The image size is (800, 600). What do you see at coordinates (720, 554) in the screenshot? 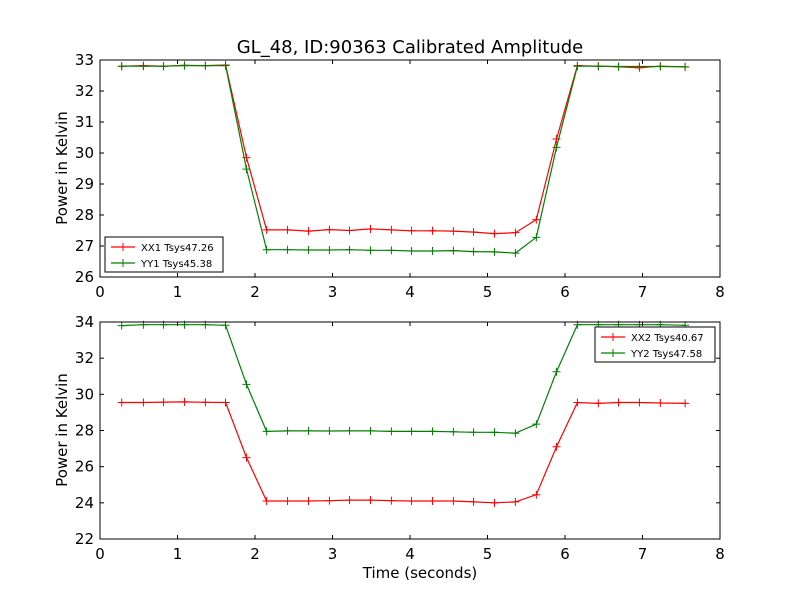
I see `x-tick-label: 8` at bounding box center [720, 554].